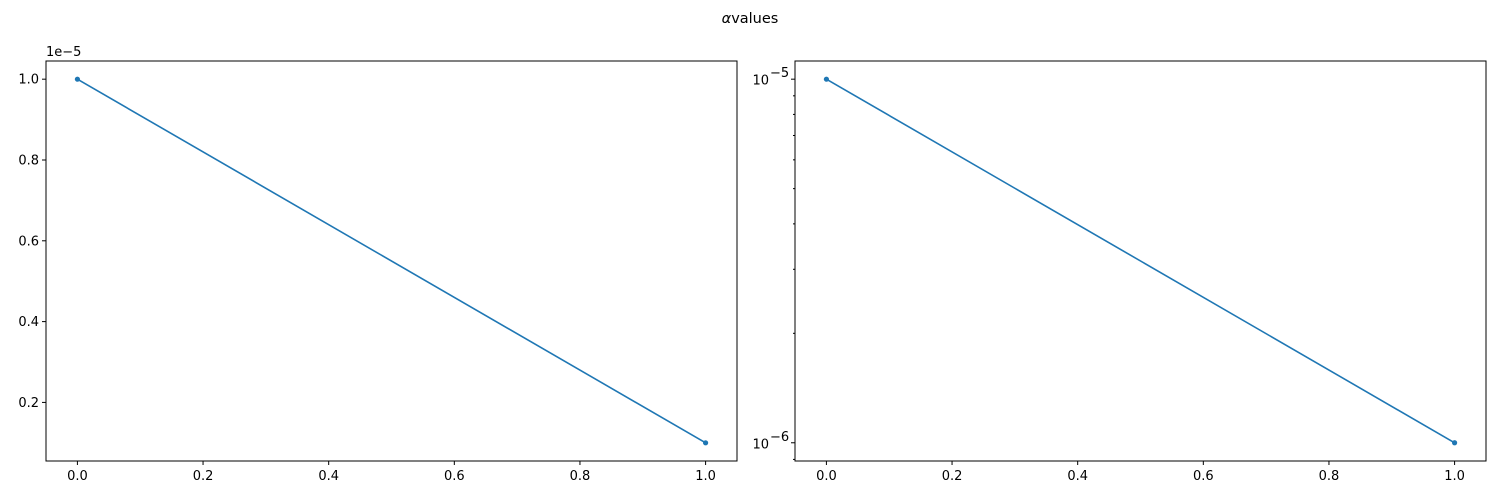  Describe the element at coordinates (779, 437) in the screenshot. I see `y-tick-exponent: −6` at that location.